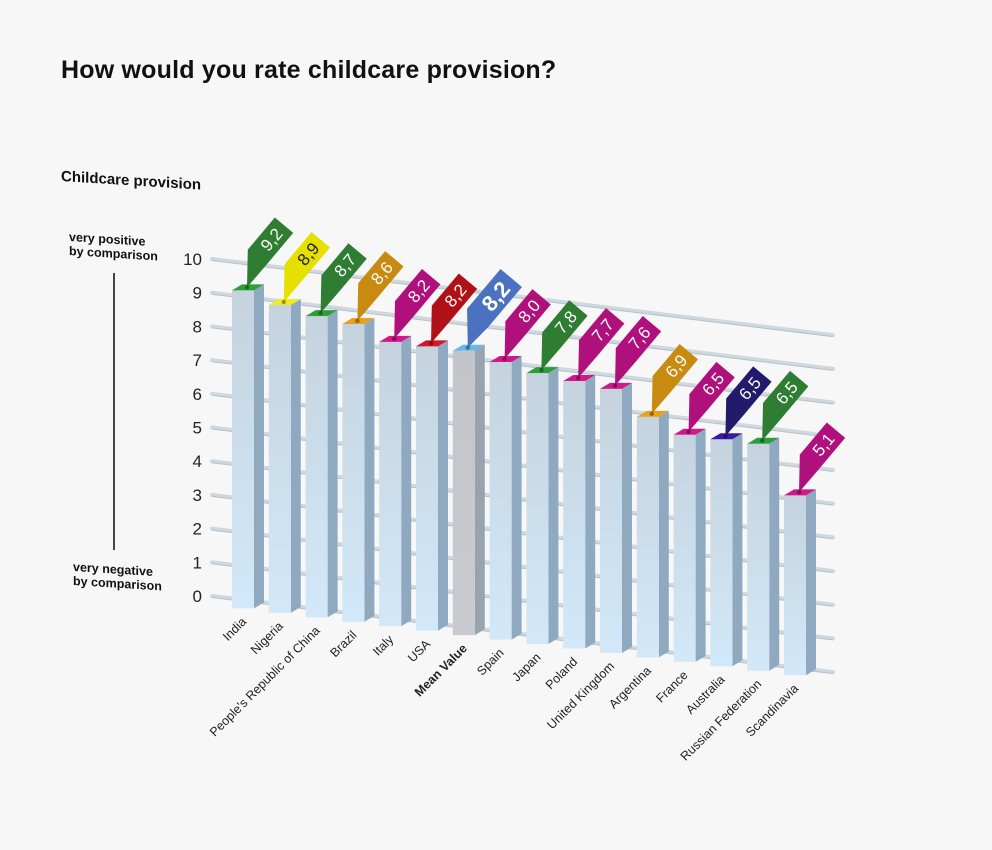  What do you see at coordinates (447, 452) in the screenshot?
I see `bar-usa: 8,2` at bounding box center [447, 452].